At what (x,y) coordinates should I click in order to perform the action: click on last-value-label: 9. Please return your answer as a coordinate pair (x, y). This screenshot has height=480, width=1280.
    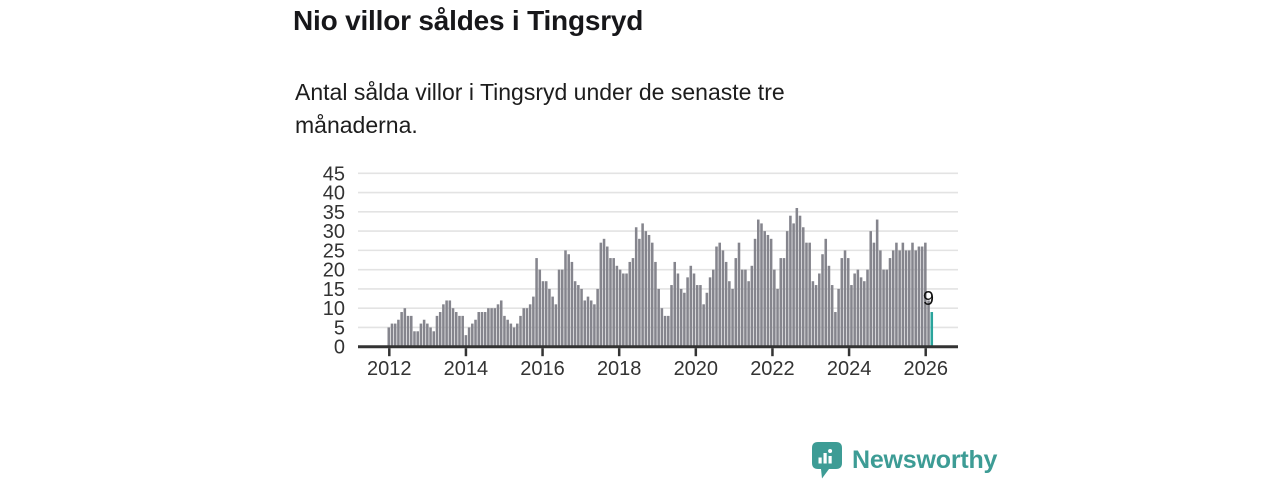
    Looking at the image, I should click on (928, 299).